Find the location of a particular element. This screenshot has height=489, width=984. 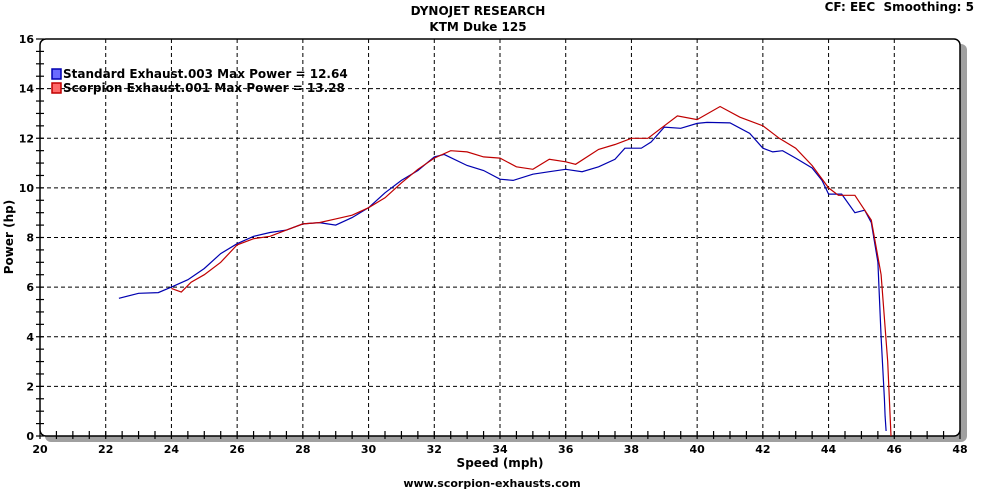

x-tick-label: 22 is located at coordinates (105, 449).